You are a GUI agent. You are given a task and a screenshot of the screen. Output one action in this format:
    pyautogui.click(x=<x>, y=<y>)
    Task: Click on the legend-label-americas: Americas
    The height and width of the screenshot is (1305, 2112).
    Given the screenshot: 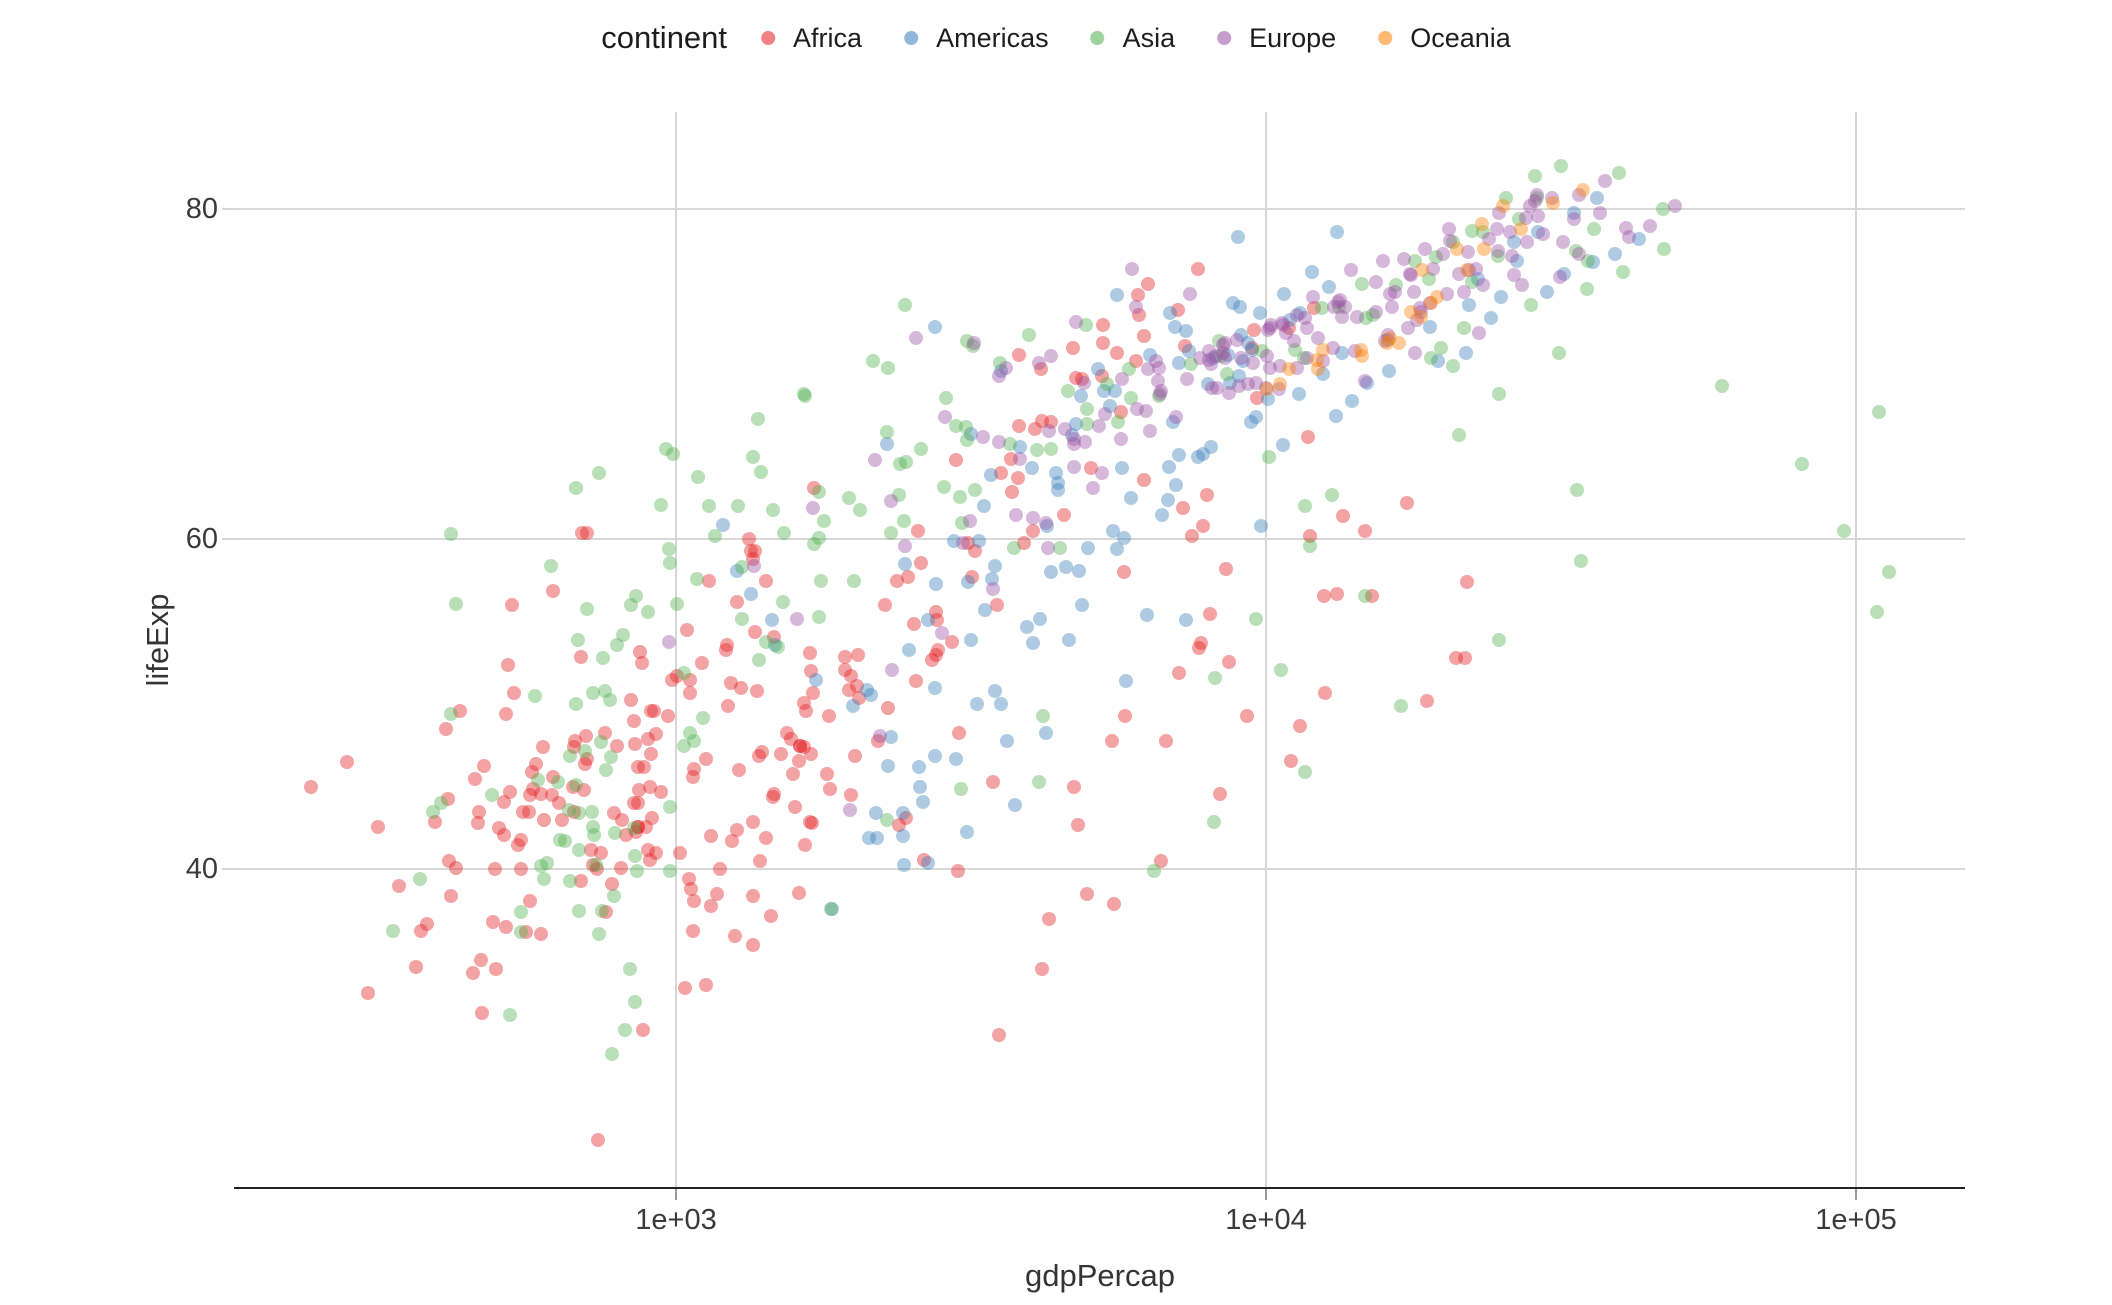 What is the action you would take?
    pyautogui.click(x=992, y=37)
    